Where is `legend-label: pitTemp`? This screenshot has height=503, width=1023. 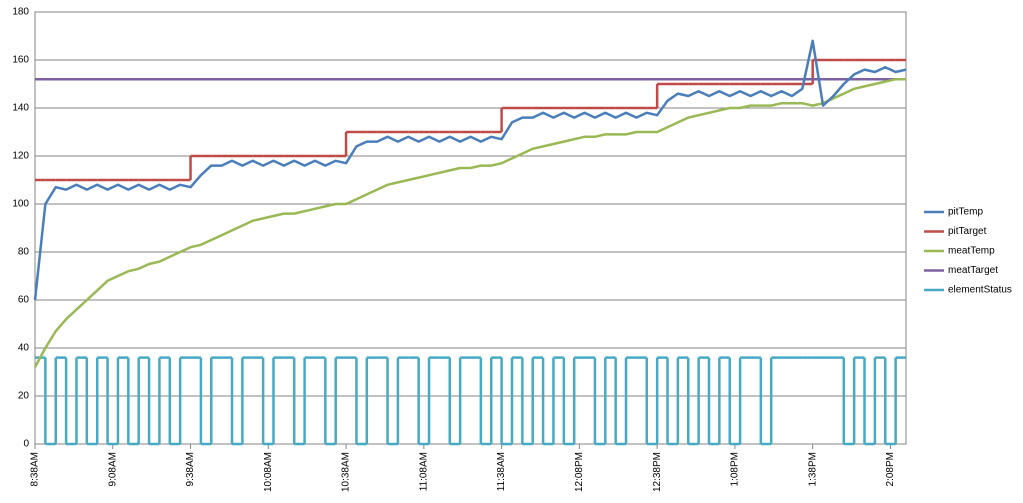 legend-label: pitTemp is located at coordinates (965, 212).